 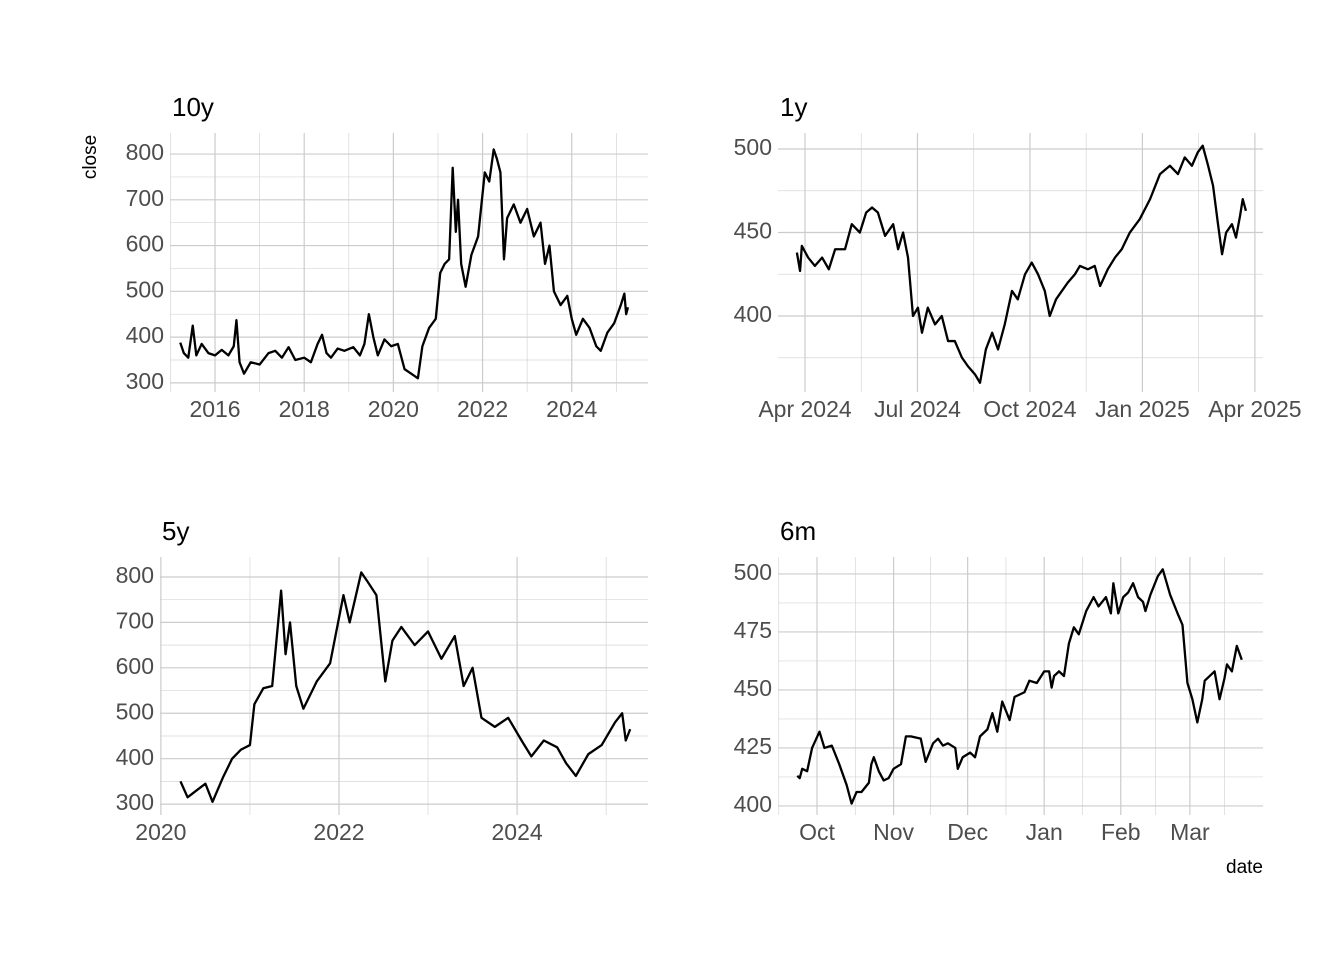 What do you see at coordinates (1254, 409) in the screenshot?
I see `x-tick-label: Apr 2025` at bounding box center [1254, 409].